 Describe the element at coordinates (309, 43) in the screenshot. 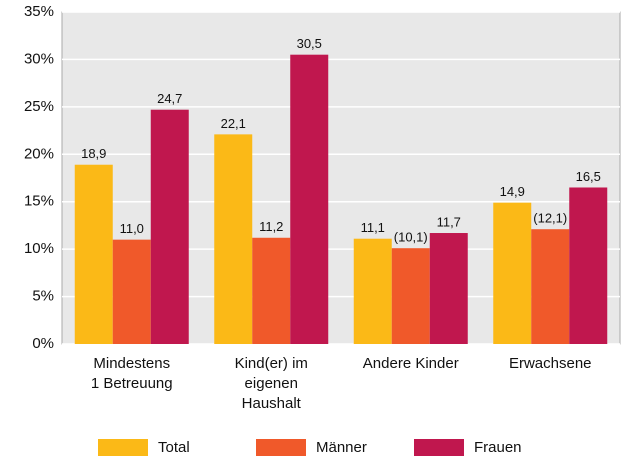

I see `value-label: 30,5` at that location.